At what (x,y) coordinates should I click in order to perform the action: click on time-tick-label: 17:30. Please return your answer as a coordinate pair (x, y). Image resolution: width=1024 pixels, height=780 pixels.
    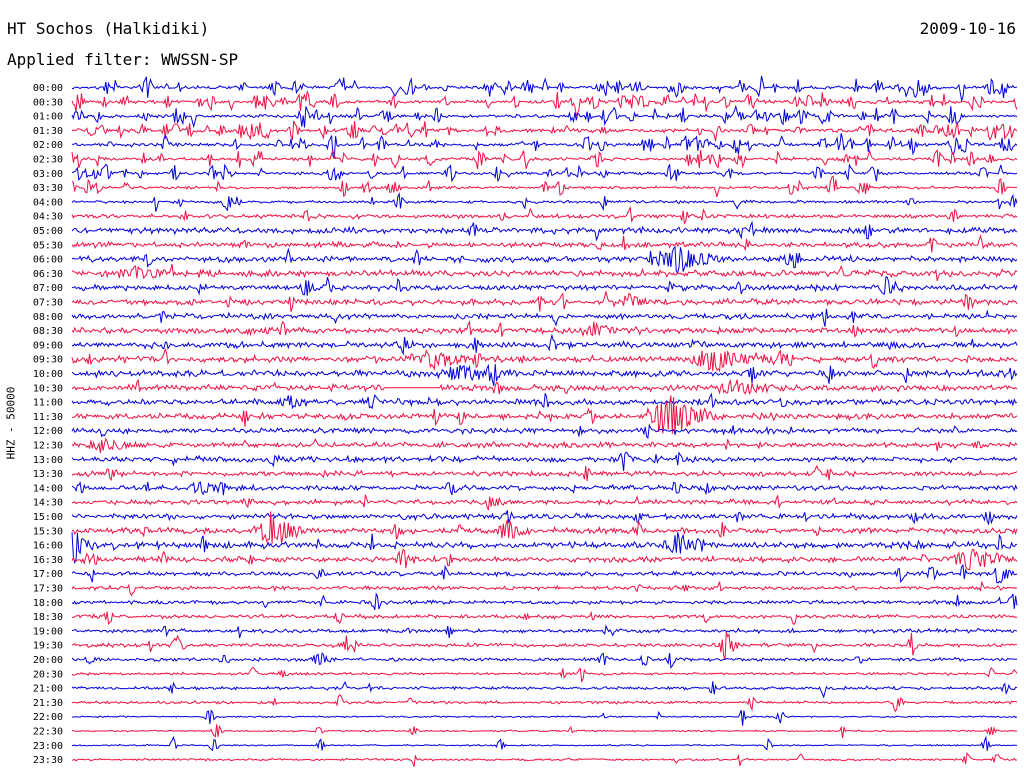
    Looking at the image, I should click on (48, 589).